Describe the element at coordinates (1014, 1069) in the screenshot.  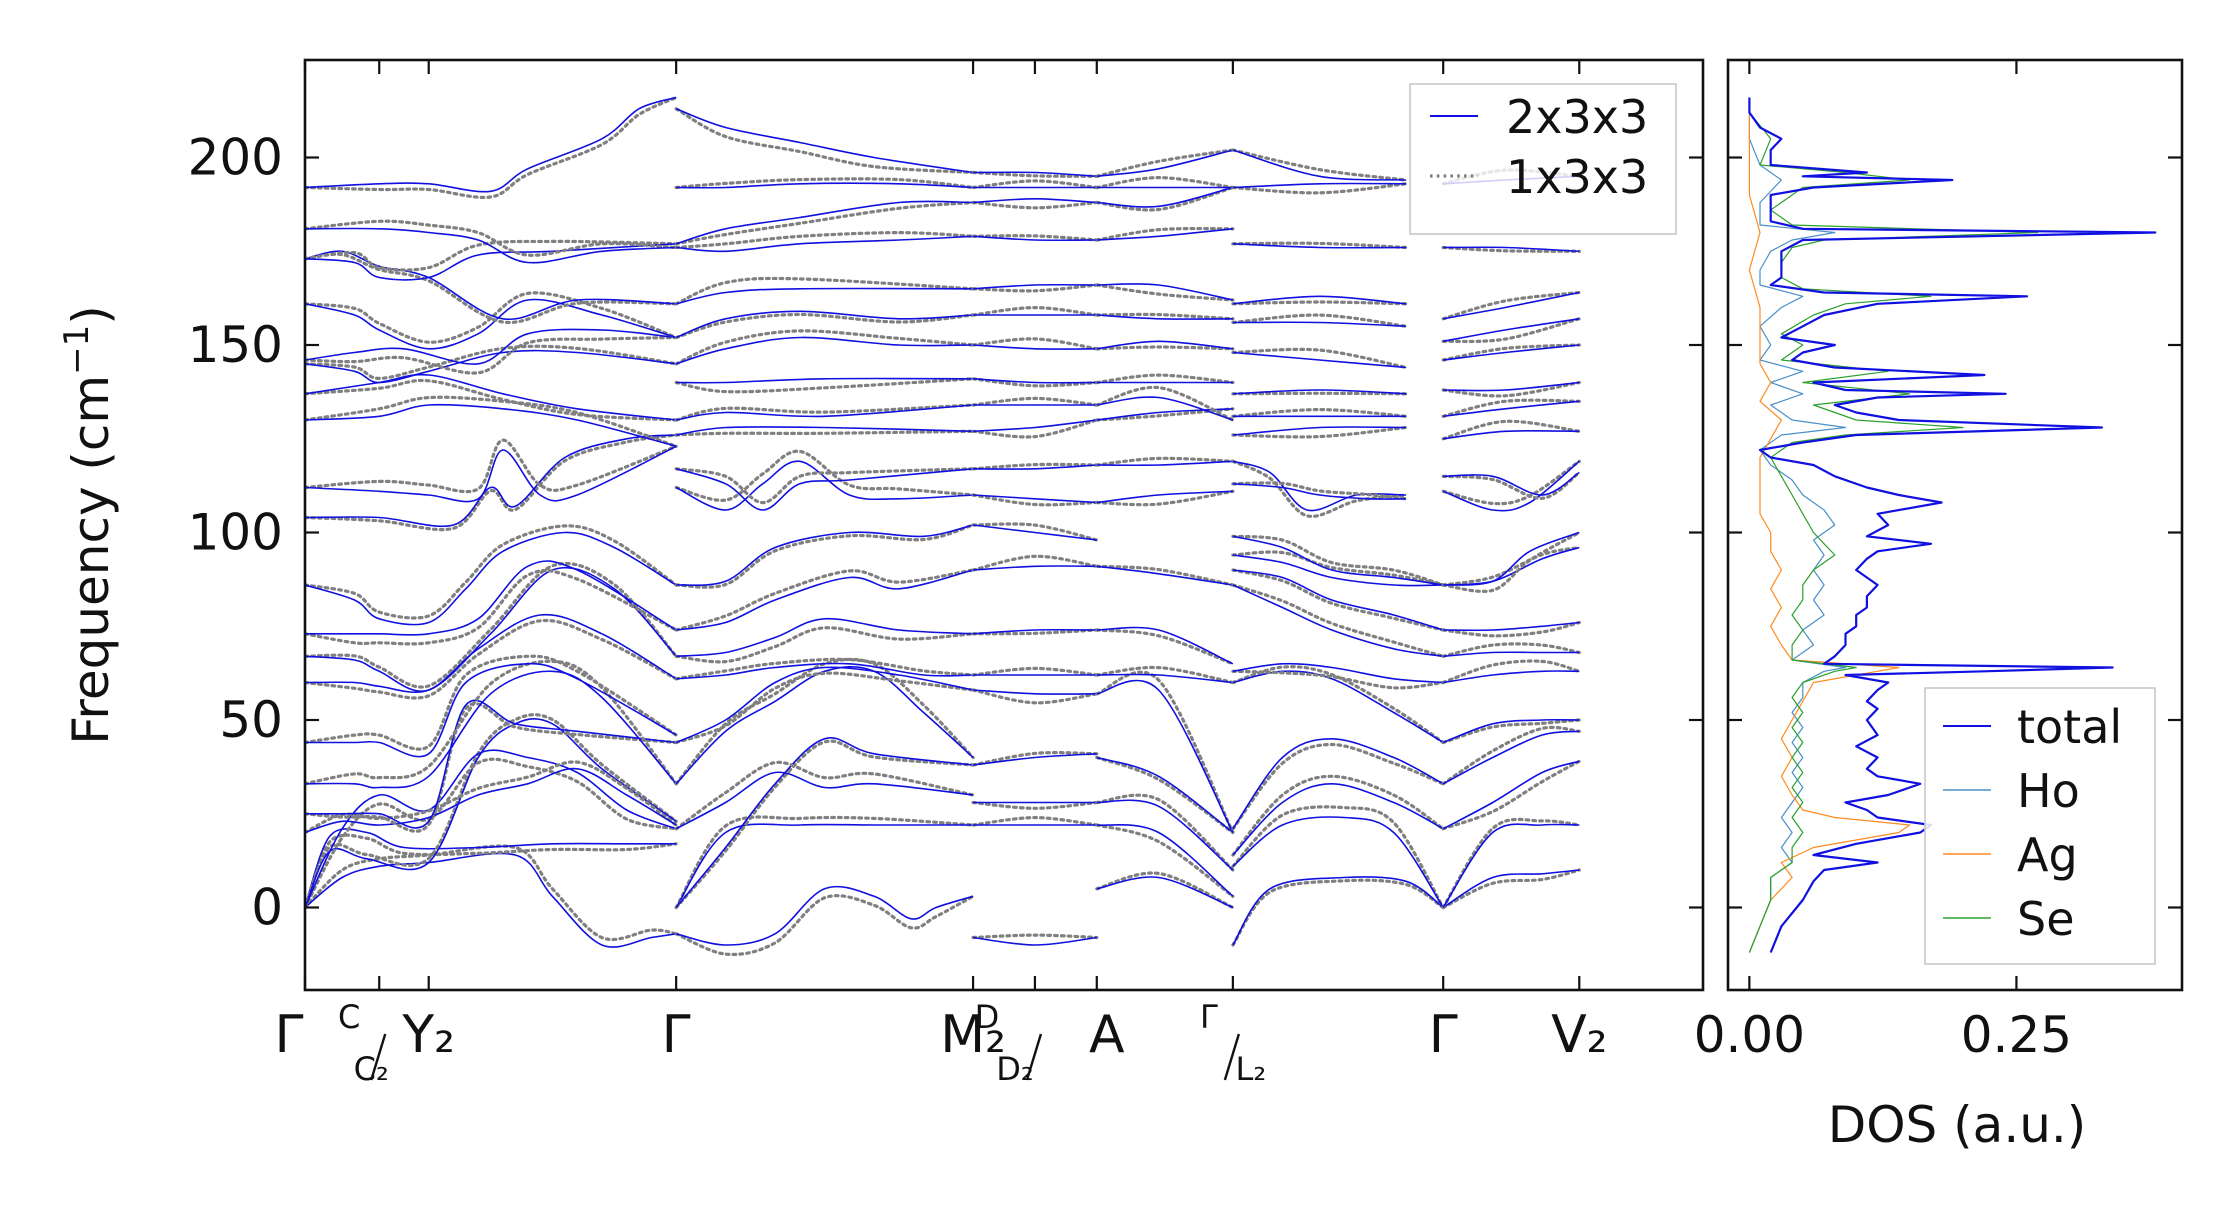
I see `x-tick-label: D₂` at that location.